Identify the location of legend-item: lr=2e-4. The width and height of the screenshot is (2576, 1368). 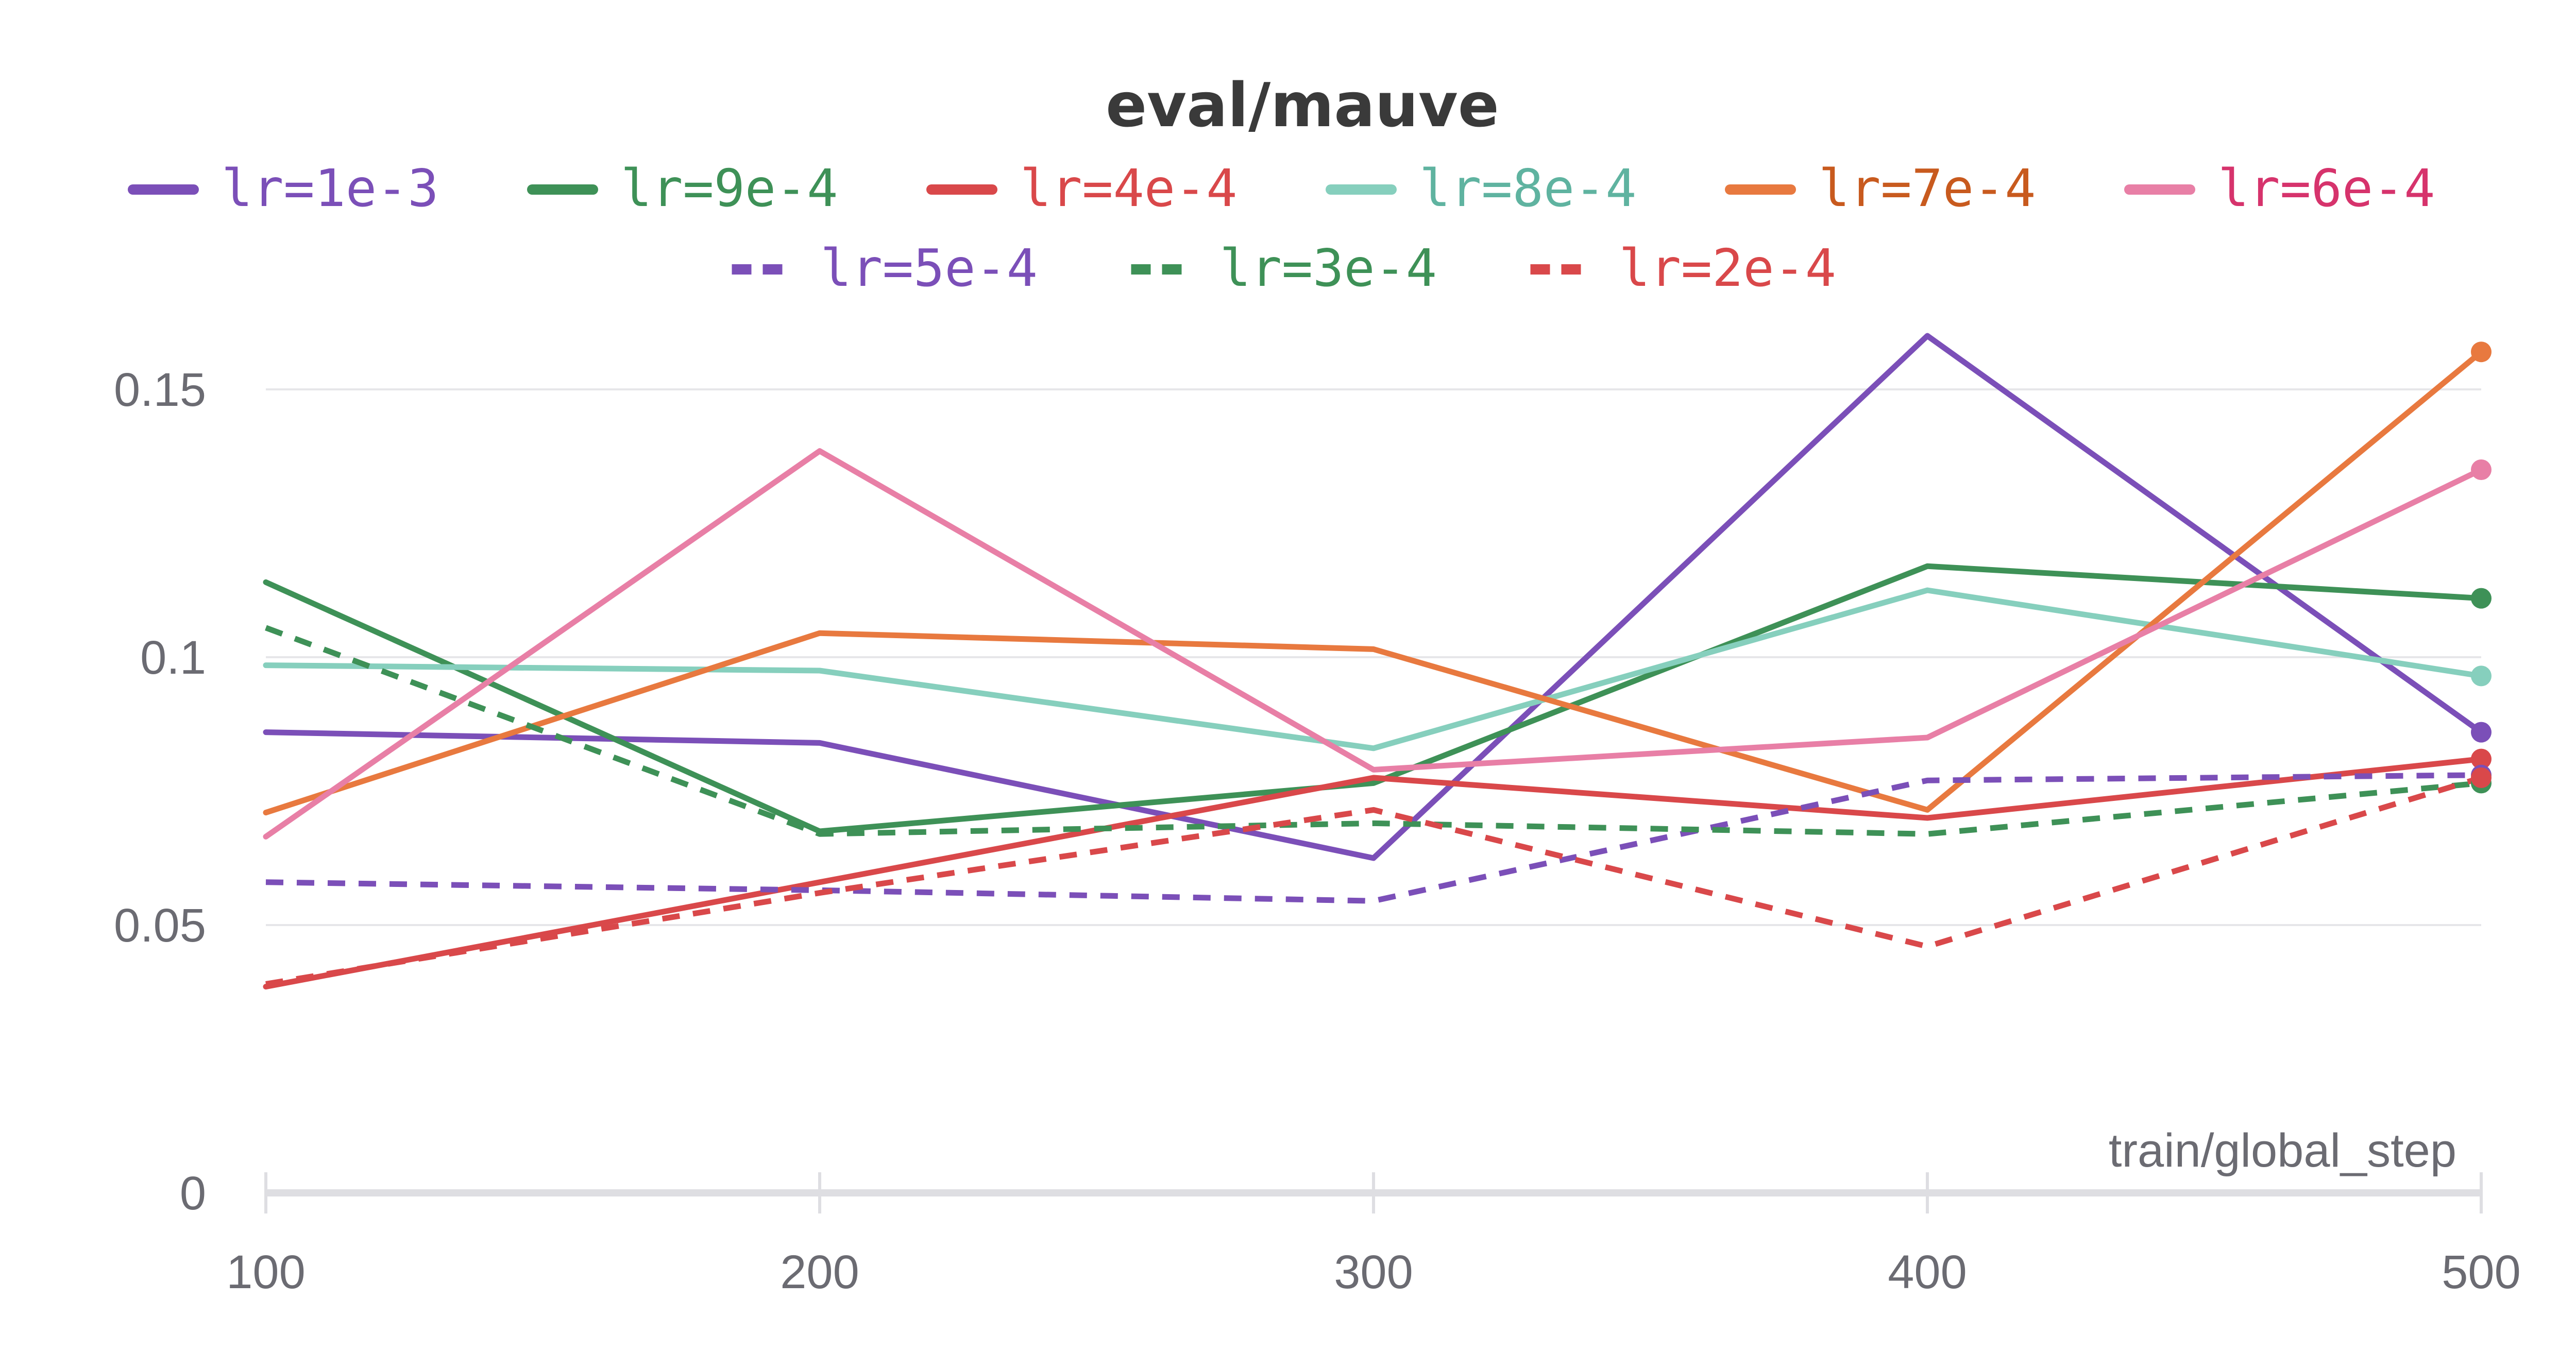
(1683, 268).